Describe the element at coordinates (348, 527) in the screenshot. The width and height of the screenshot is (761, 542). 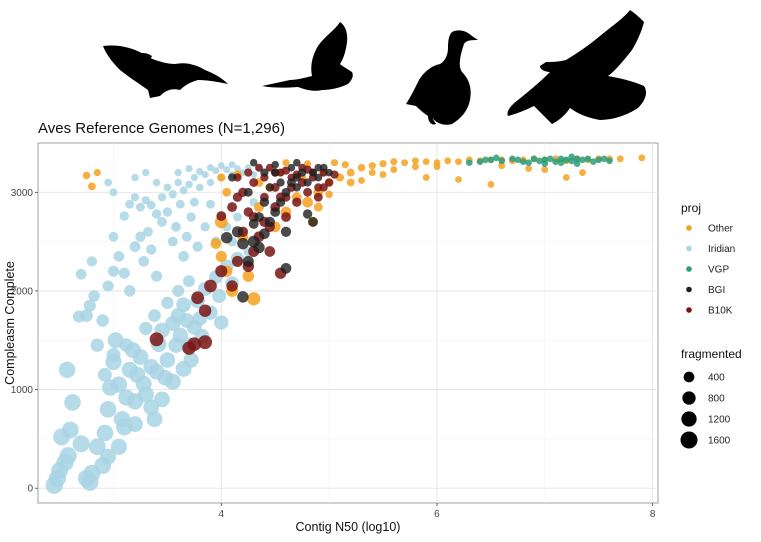
I see `x-axis-title: Contig N50 (log10)` at that location.